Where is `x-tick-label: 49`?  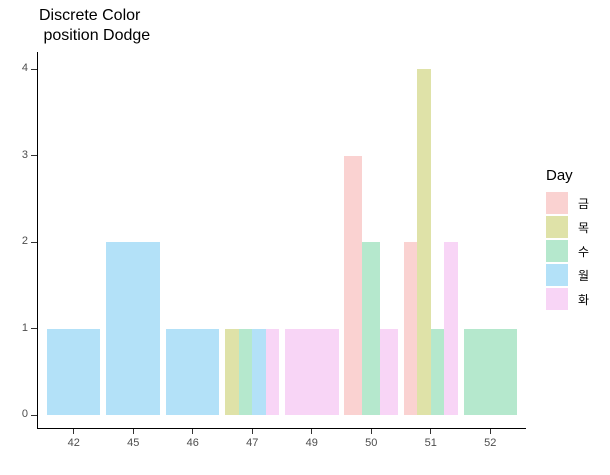
x-tick-label: 49 is located at coordinates (311, 443).